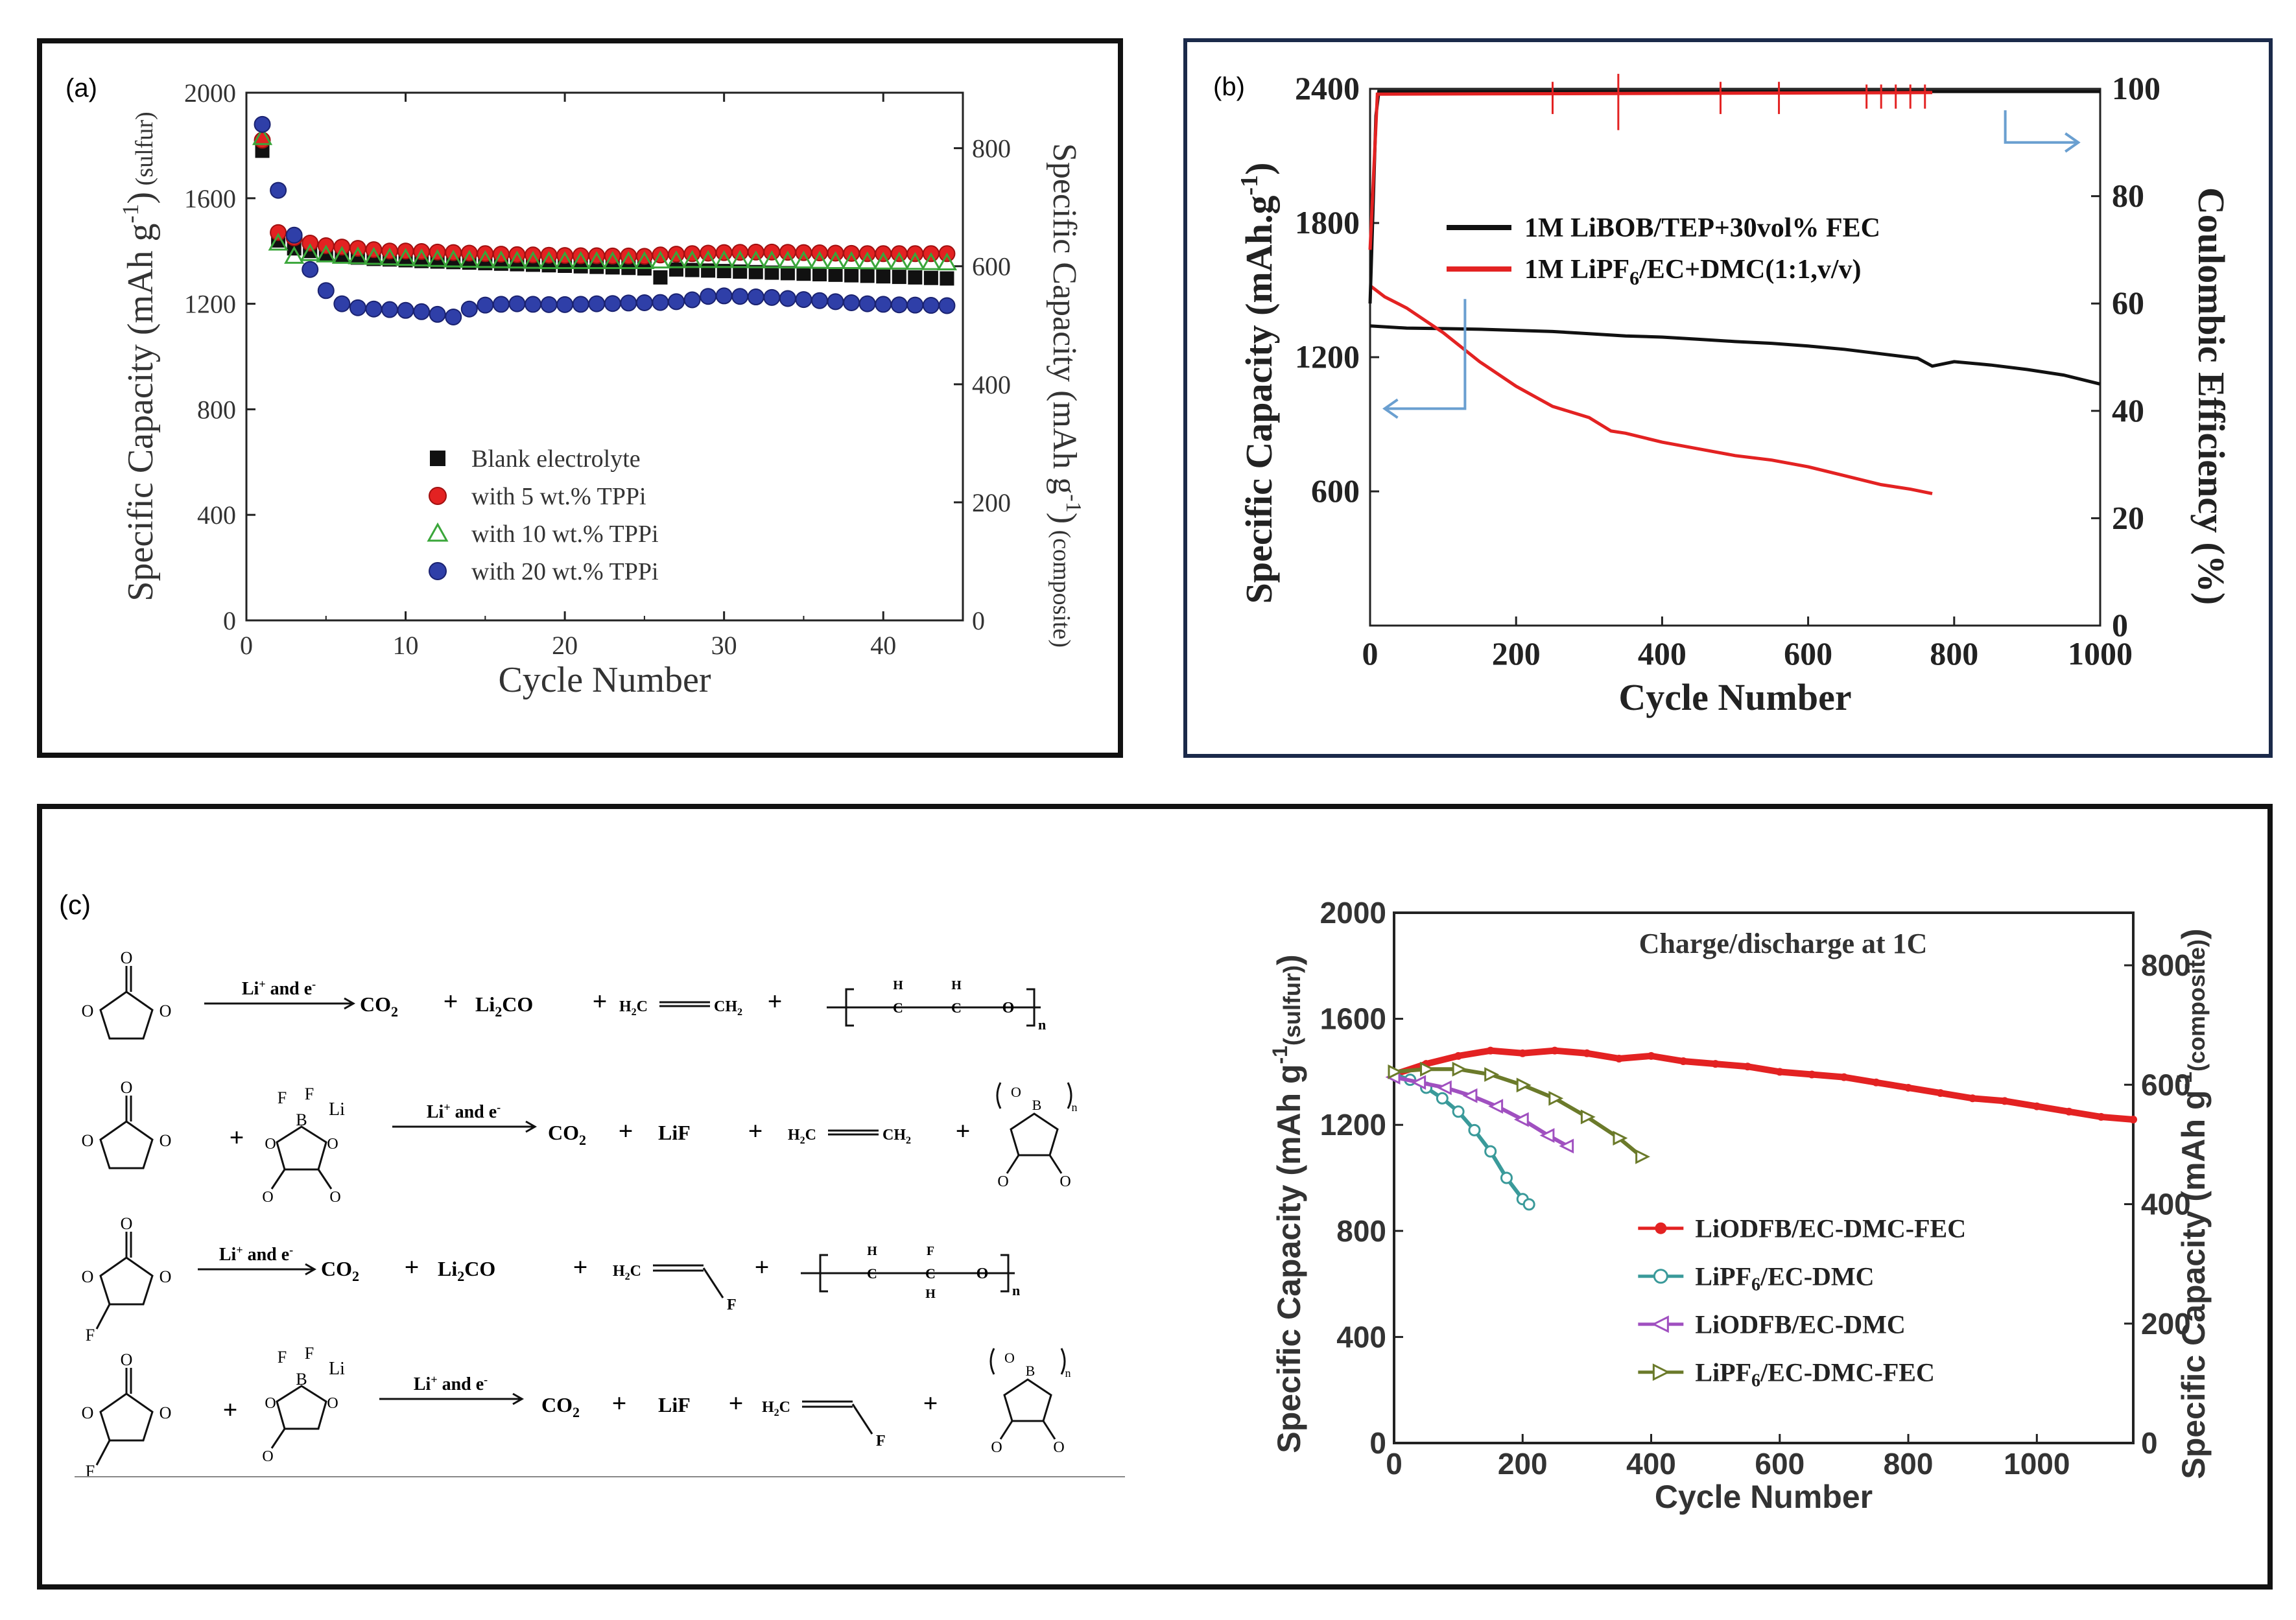 This screenshot has height=1620, width=2296. Describe the element at coordinates (1259, 169) in the screenshot. I see `text-span: )` at that location.